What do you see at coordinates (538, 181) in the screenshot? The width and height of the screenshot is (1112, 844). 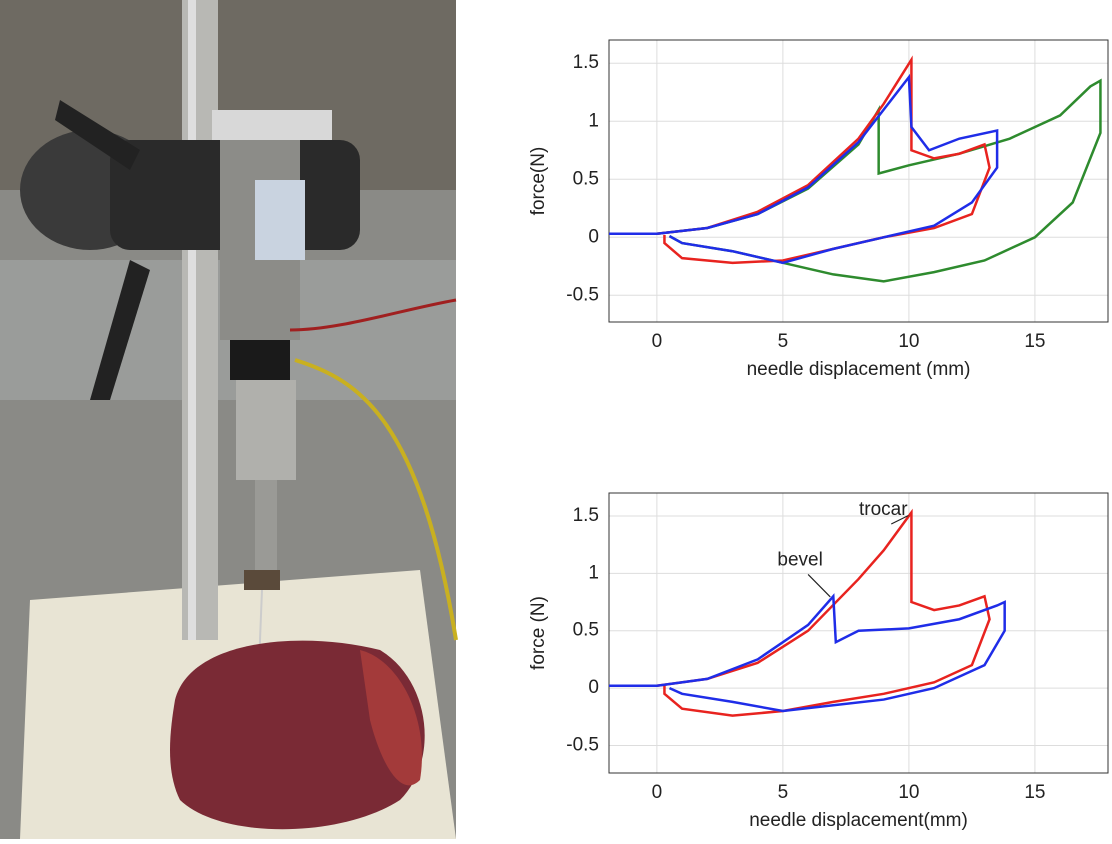 I see `y-axis-label: force(N)` at bounding box center [538, 181].